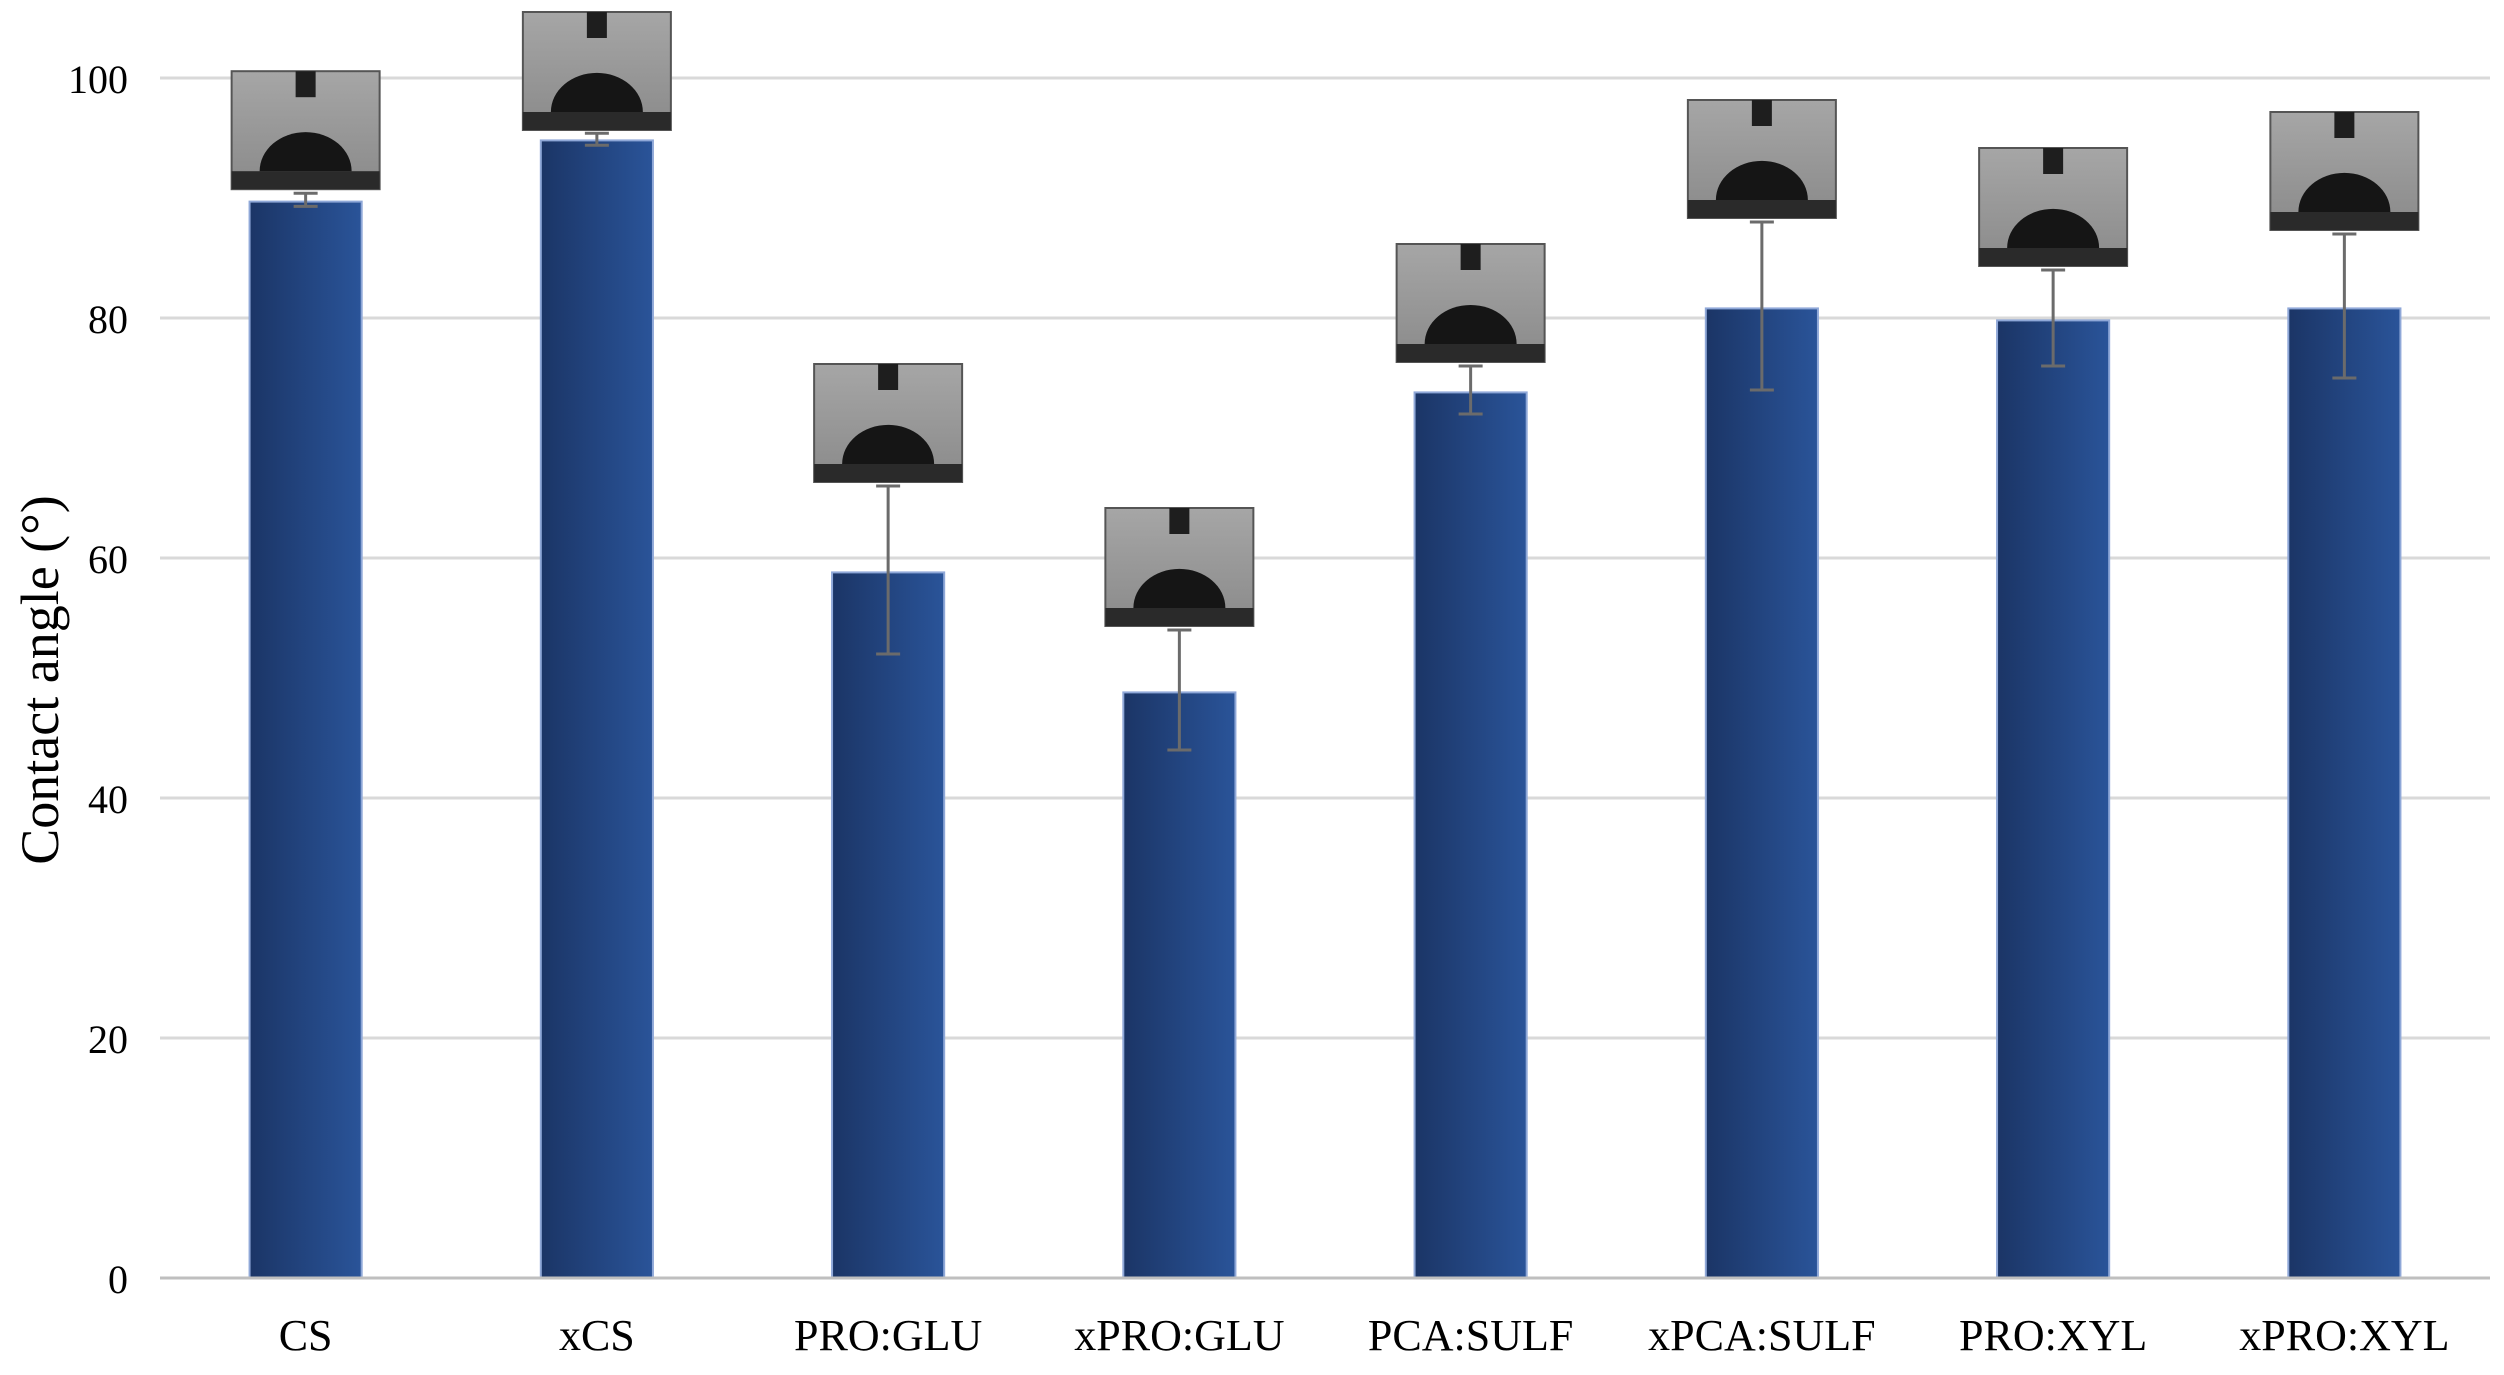 This screenshot has height=1375, width=2504. I want to click on y-tick-label: 0, so click(118, 1279).